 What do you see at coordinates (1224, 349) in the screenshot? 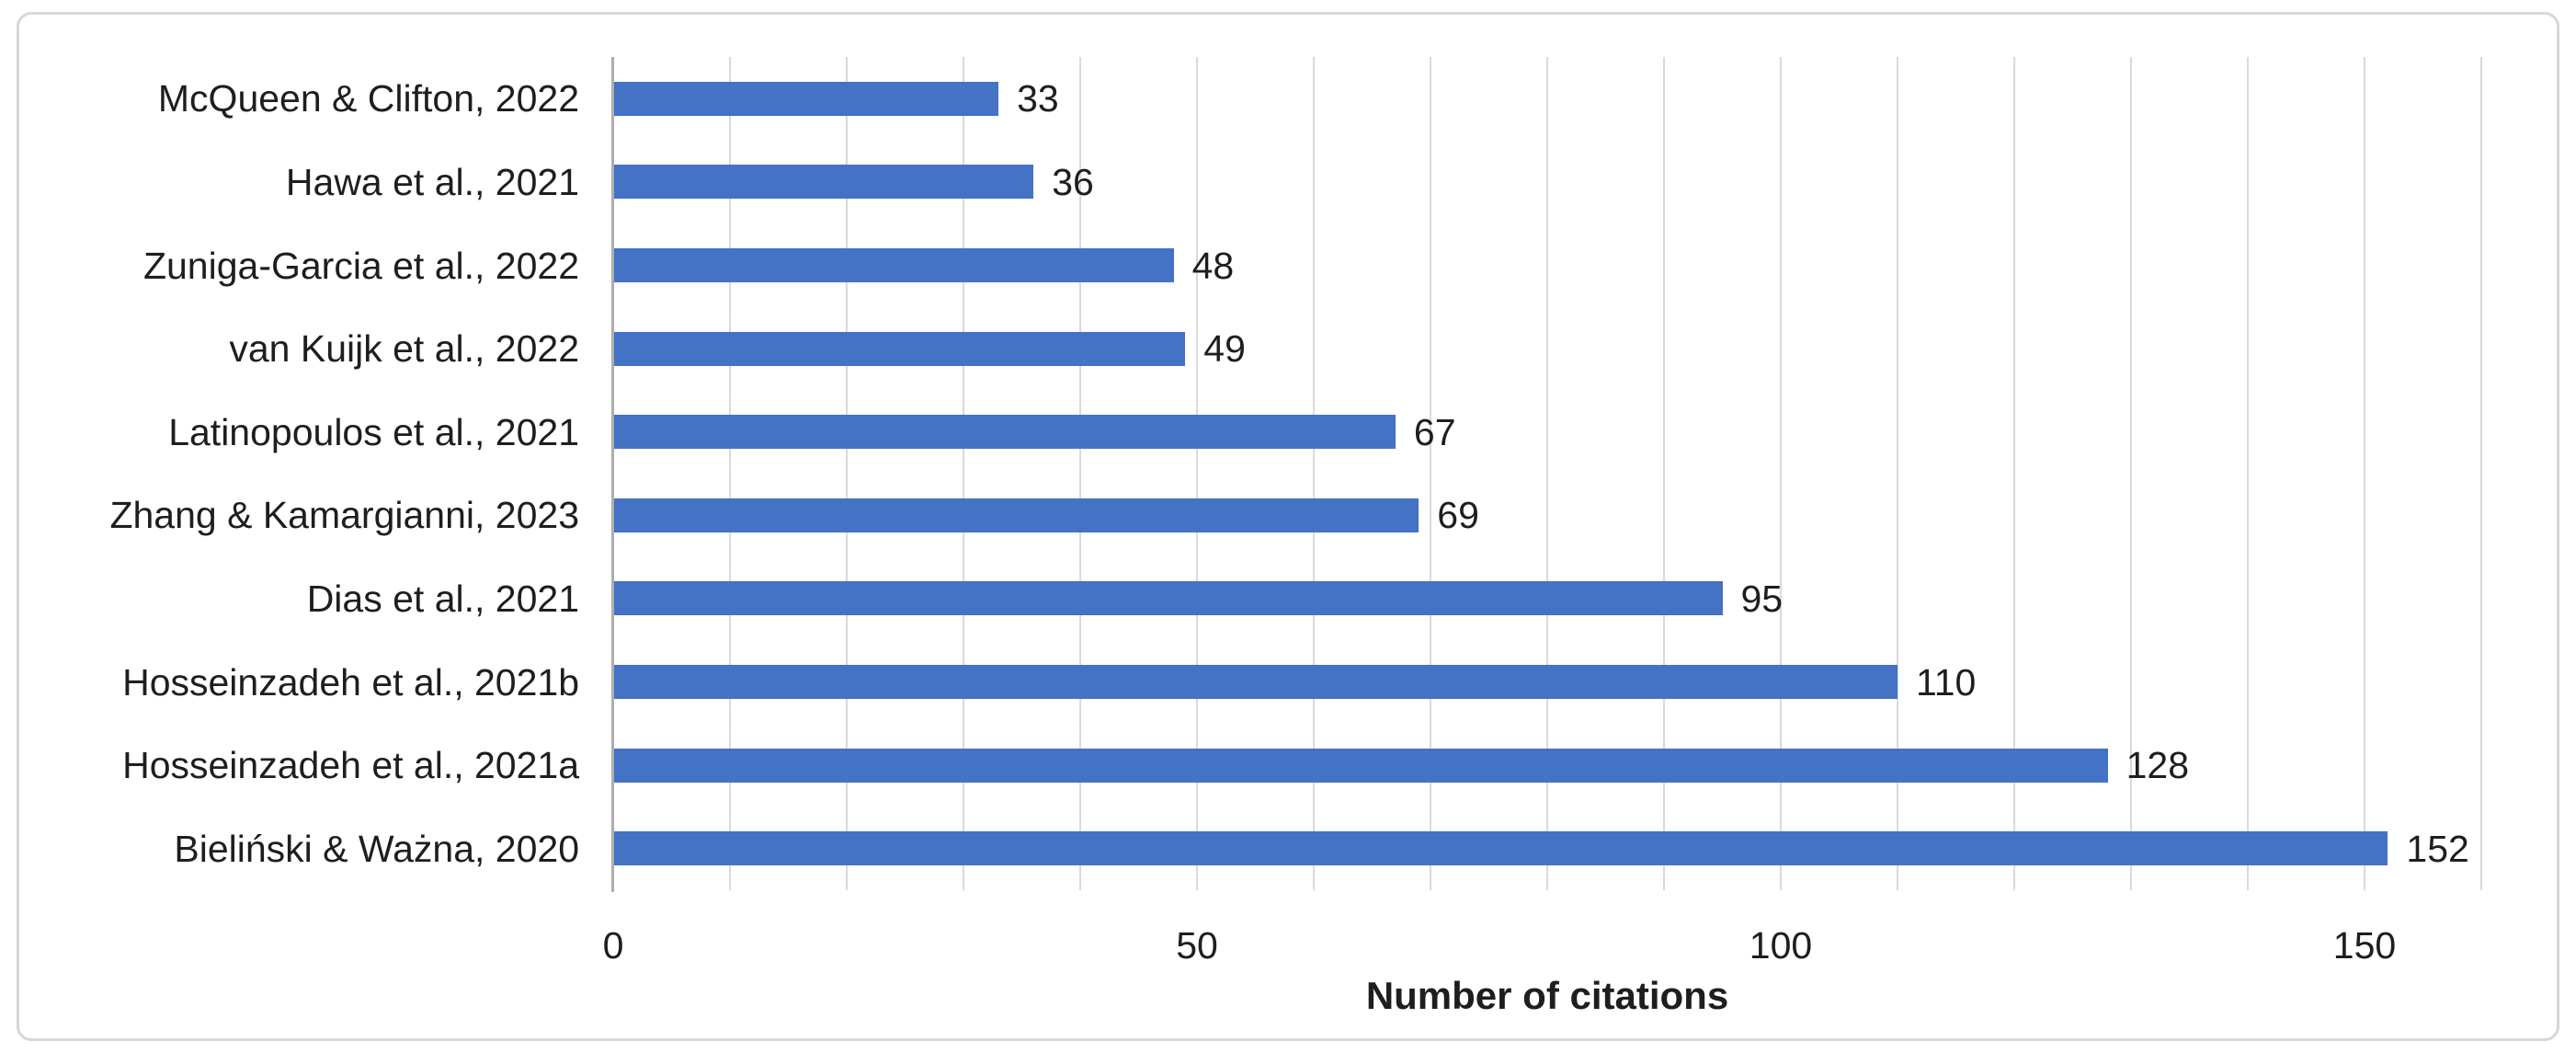
I see `value-label: 49` at bounding box center [1224, 349].